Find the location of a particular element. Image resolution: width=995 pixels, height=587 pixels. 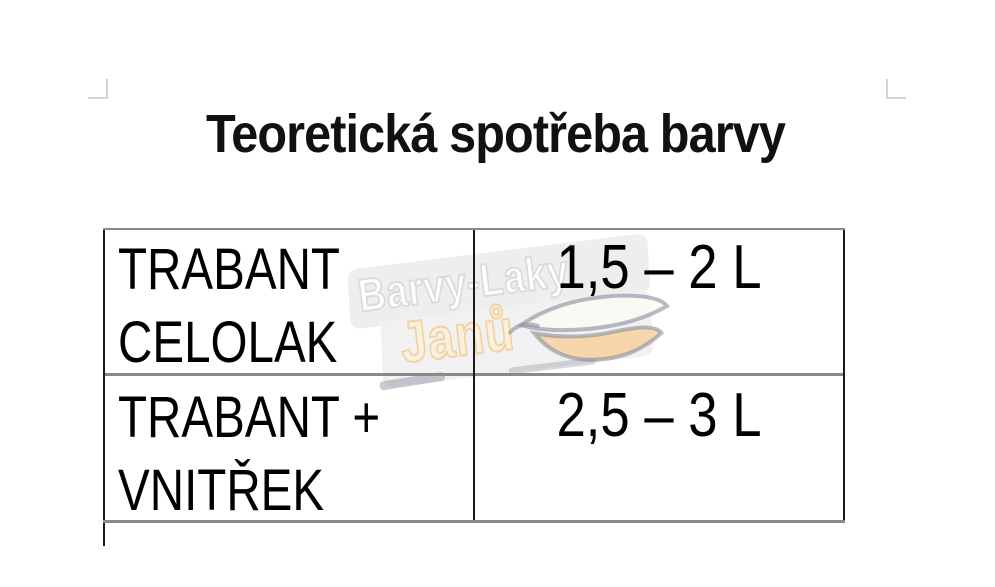

table-cell-consumption: 1,5 – 2 L is located at coordinates (659, 267).